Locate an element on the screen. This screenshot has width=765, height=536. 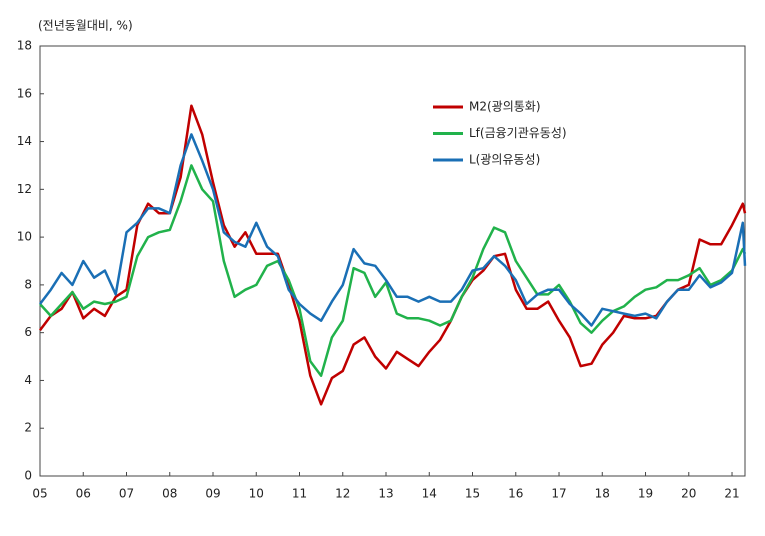
legend-label: M2(광의통화) is located at coordinates (505, 107).